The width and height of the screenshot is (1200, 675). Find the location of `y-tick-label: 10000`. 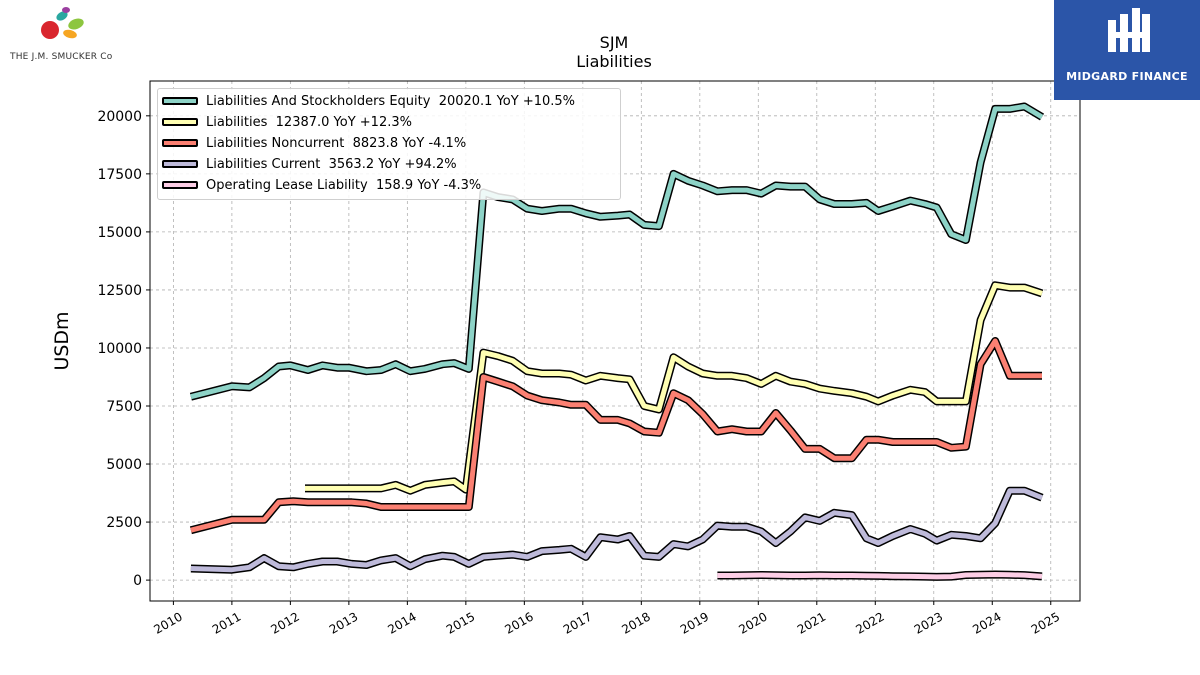

y-tick-label: 10000 is located at coordinates (119, 349).